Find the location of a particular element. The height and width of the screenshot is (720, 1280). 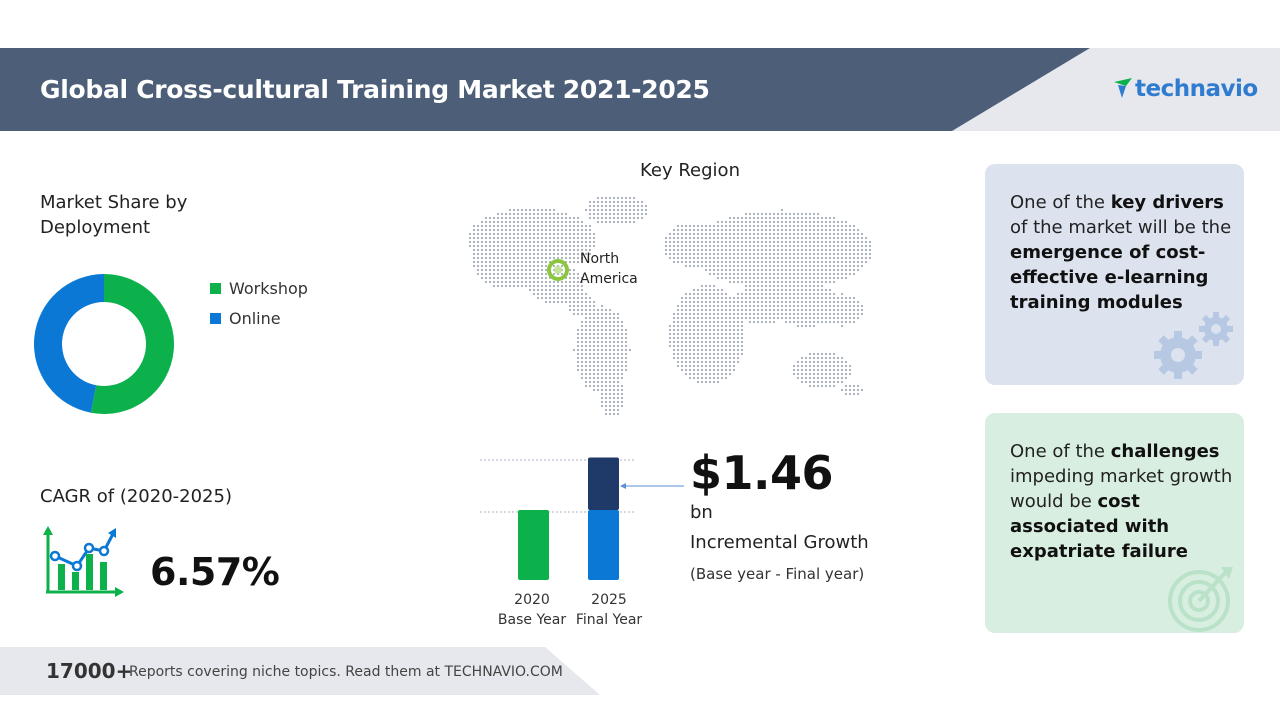

target-icon is located at coordinates (1200, 599).